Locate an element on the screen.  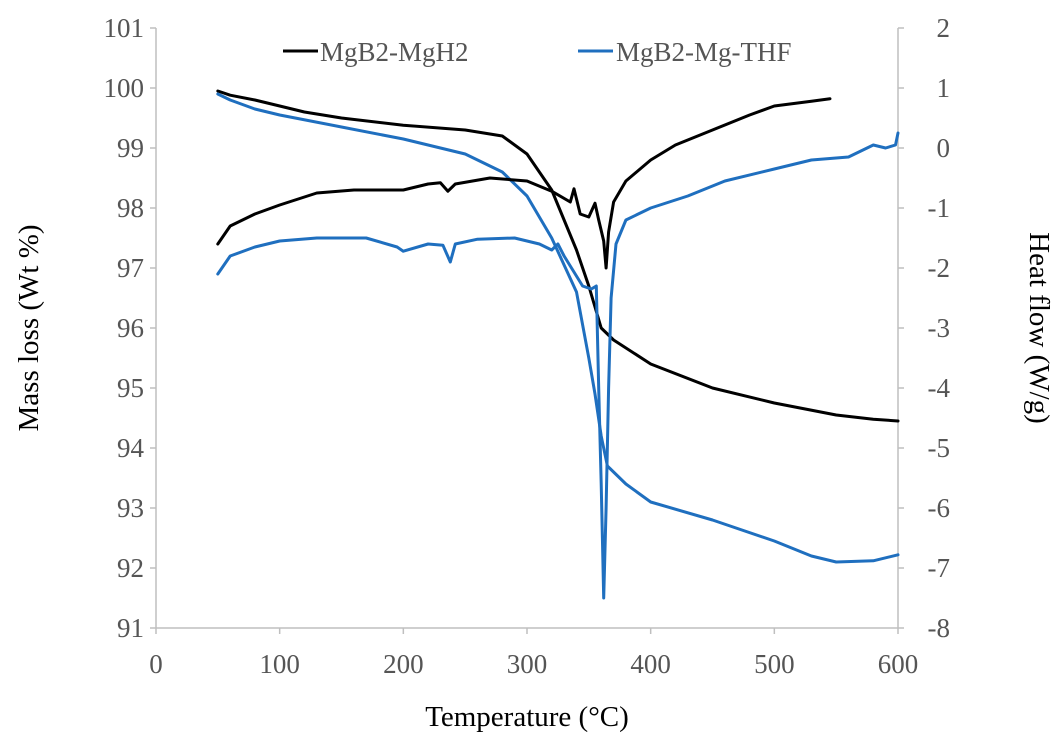
x-tick-label: 0 is located at coordinates (156, 664).